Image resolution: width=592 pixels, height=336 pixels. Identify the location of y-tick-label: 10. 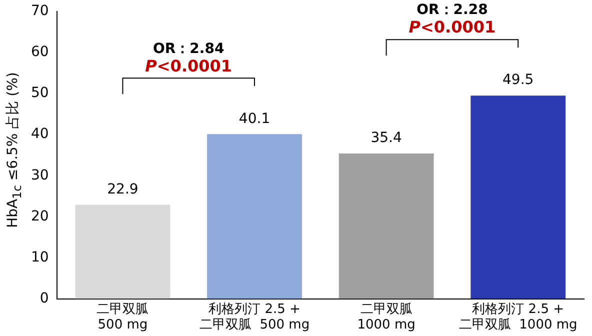
(39, 257).